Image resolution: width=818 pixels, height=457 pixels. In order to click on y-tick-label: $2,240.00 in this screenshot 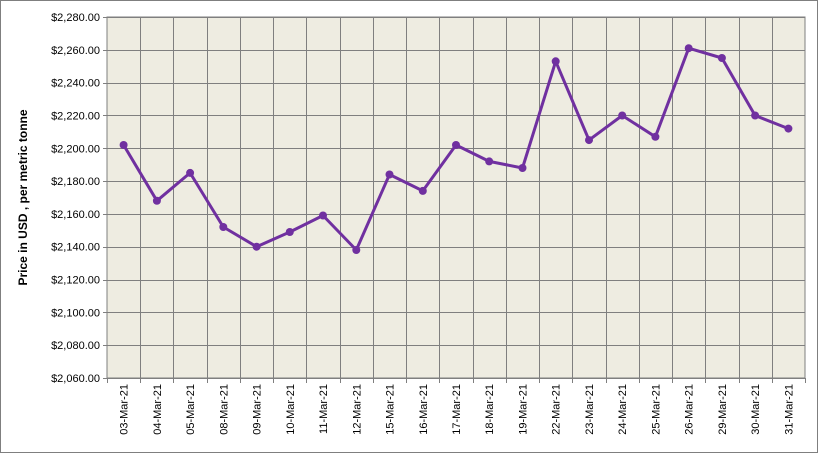, I will do `click(75, 84)`.